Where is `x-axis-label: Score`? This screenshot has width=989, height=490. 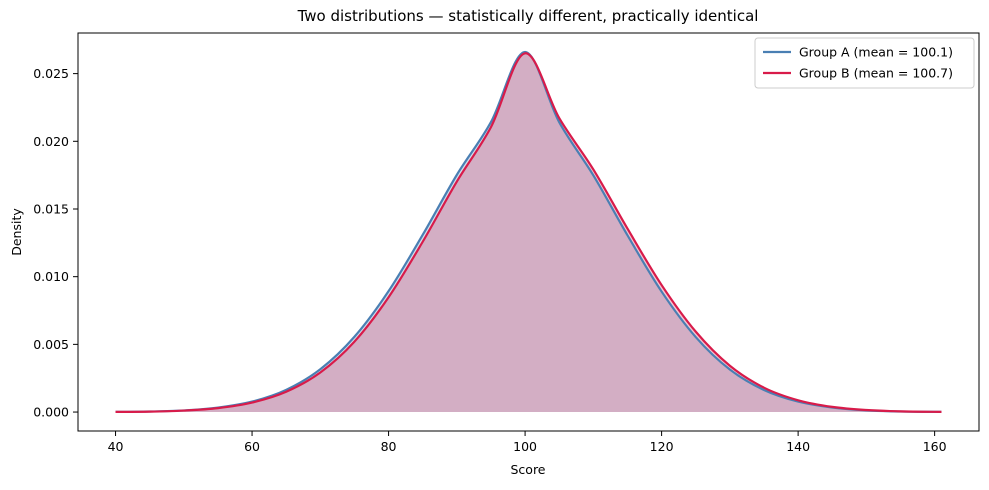
x-axis-label: Score is located at coordinates (527, 469).